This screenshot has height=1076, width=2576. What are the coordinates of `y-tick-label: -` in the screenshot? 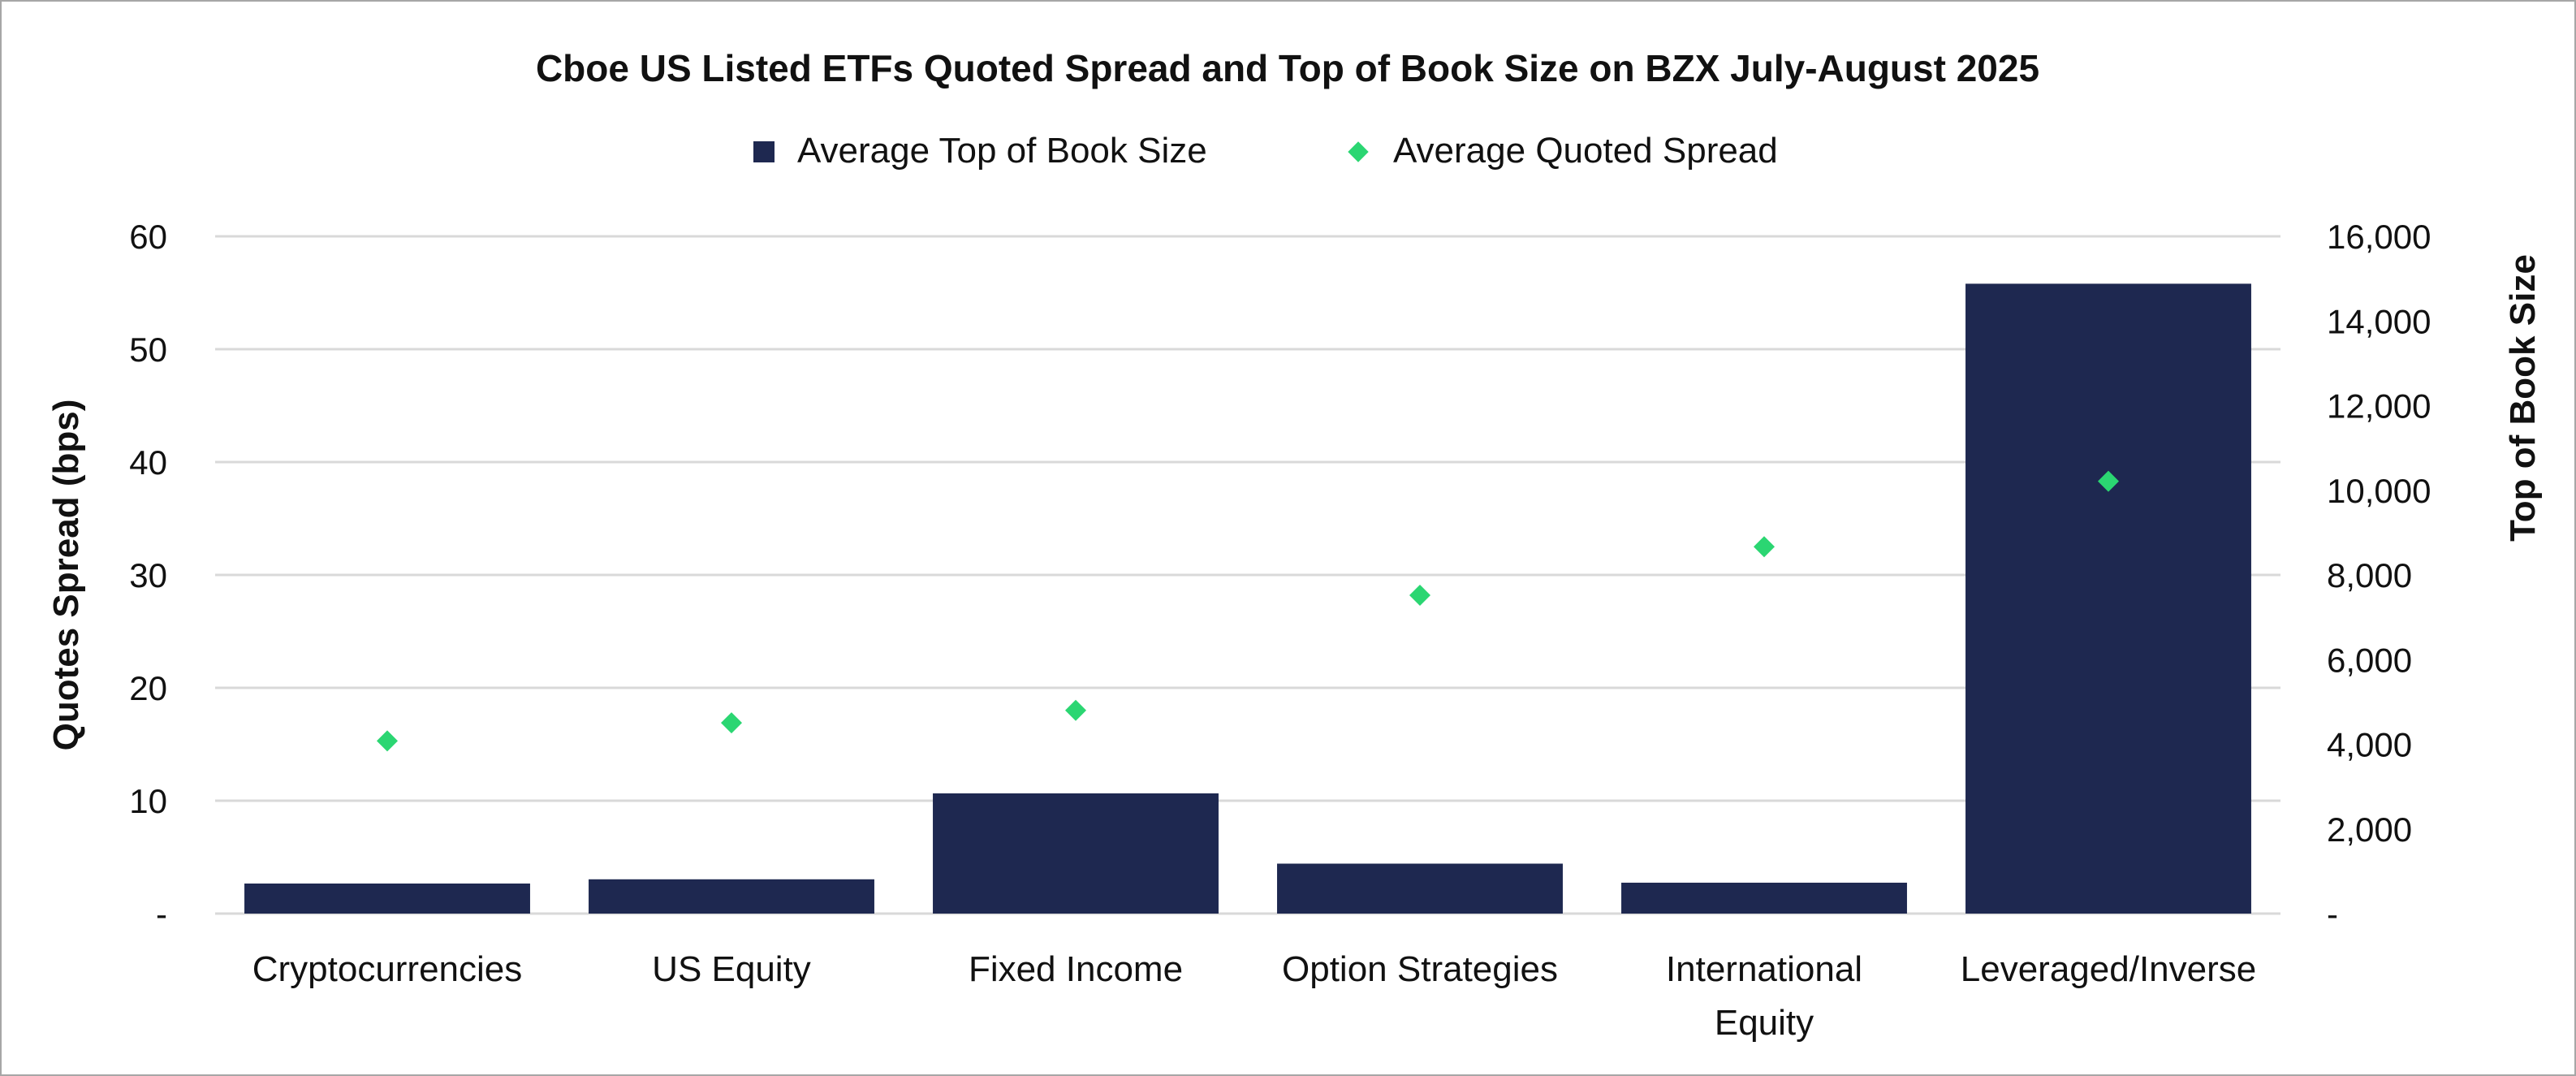 It's located at (161, 914).